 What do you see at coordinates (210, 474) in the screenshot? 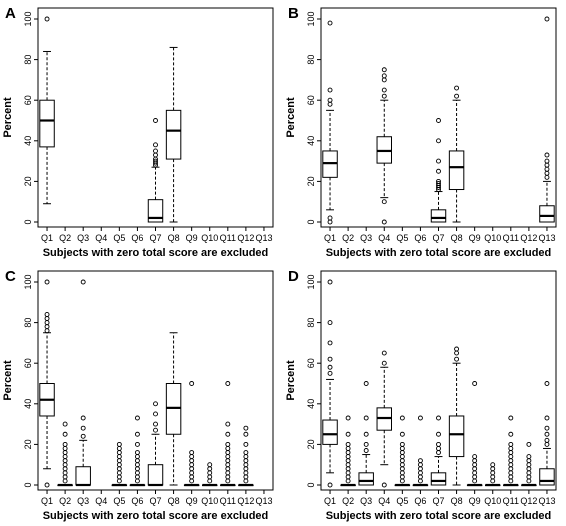
I see `box-q10` at bounding box center [210, 474].